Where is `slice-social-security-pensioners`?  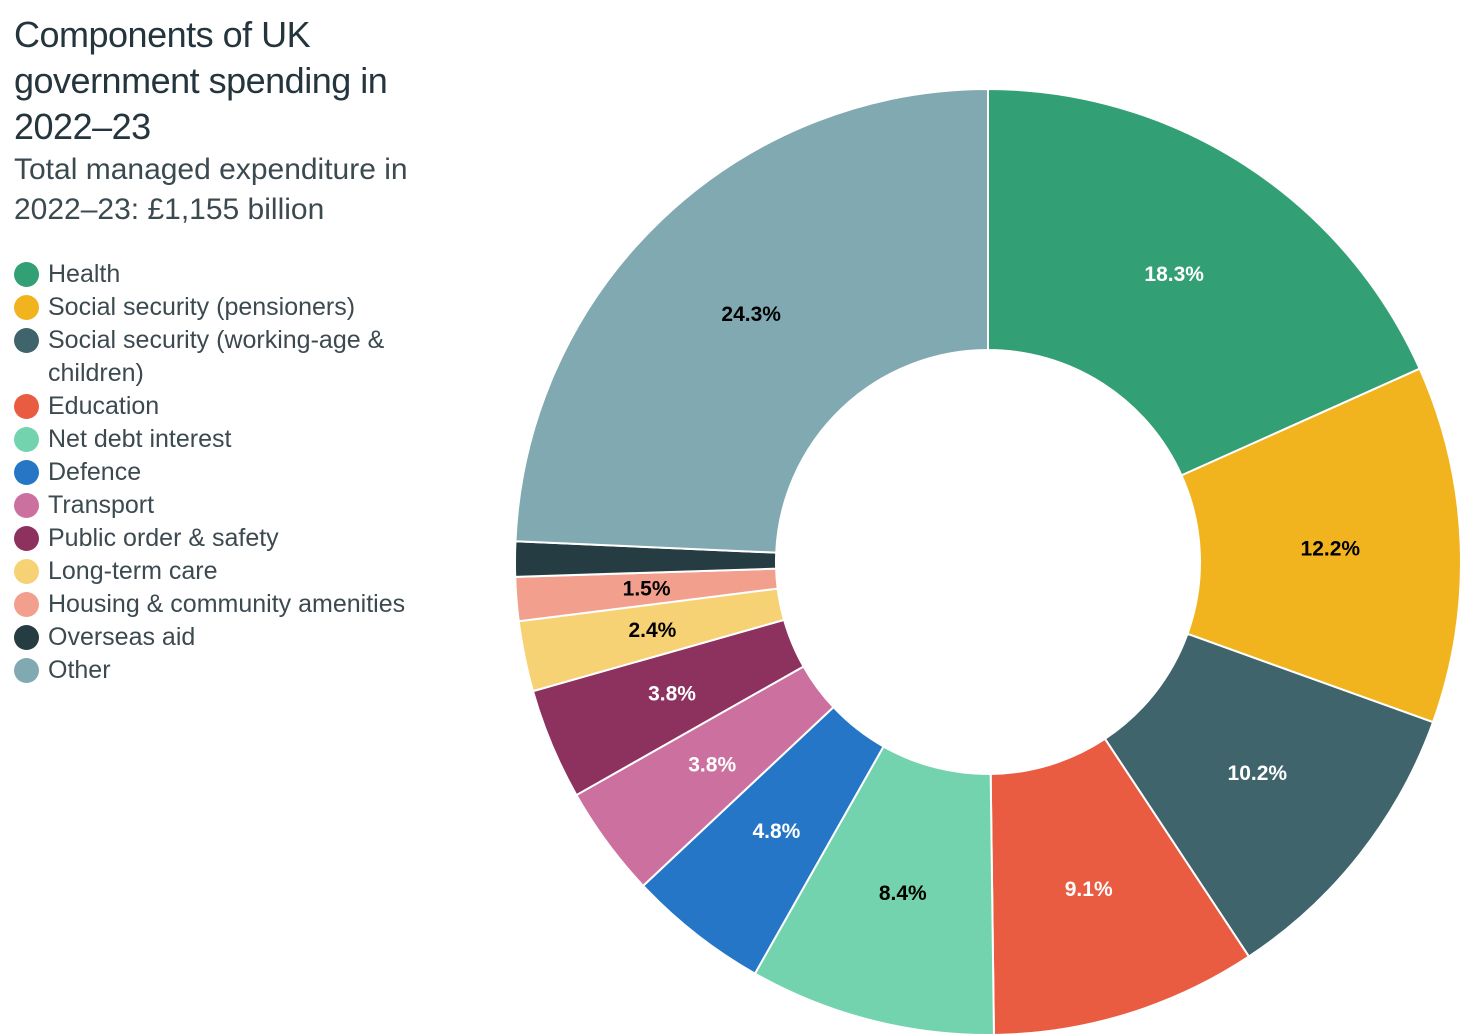
slice-social-security-pensioners is located at coordinates (1321, 545).